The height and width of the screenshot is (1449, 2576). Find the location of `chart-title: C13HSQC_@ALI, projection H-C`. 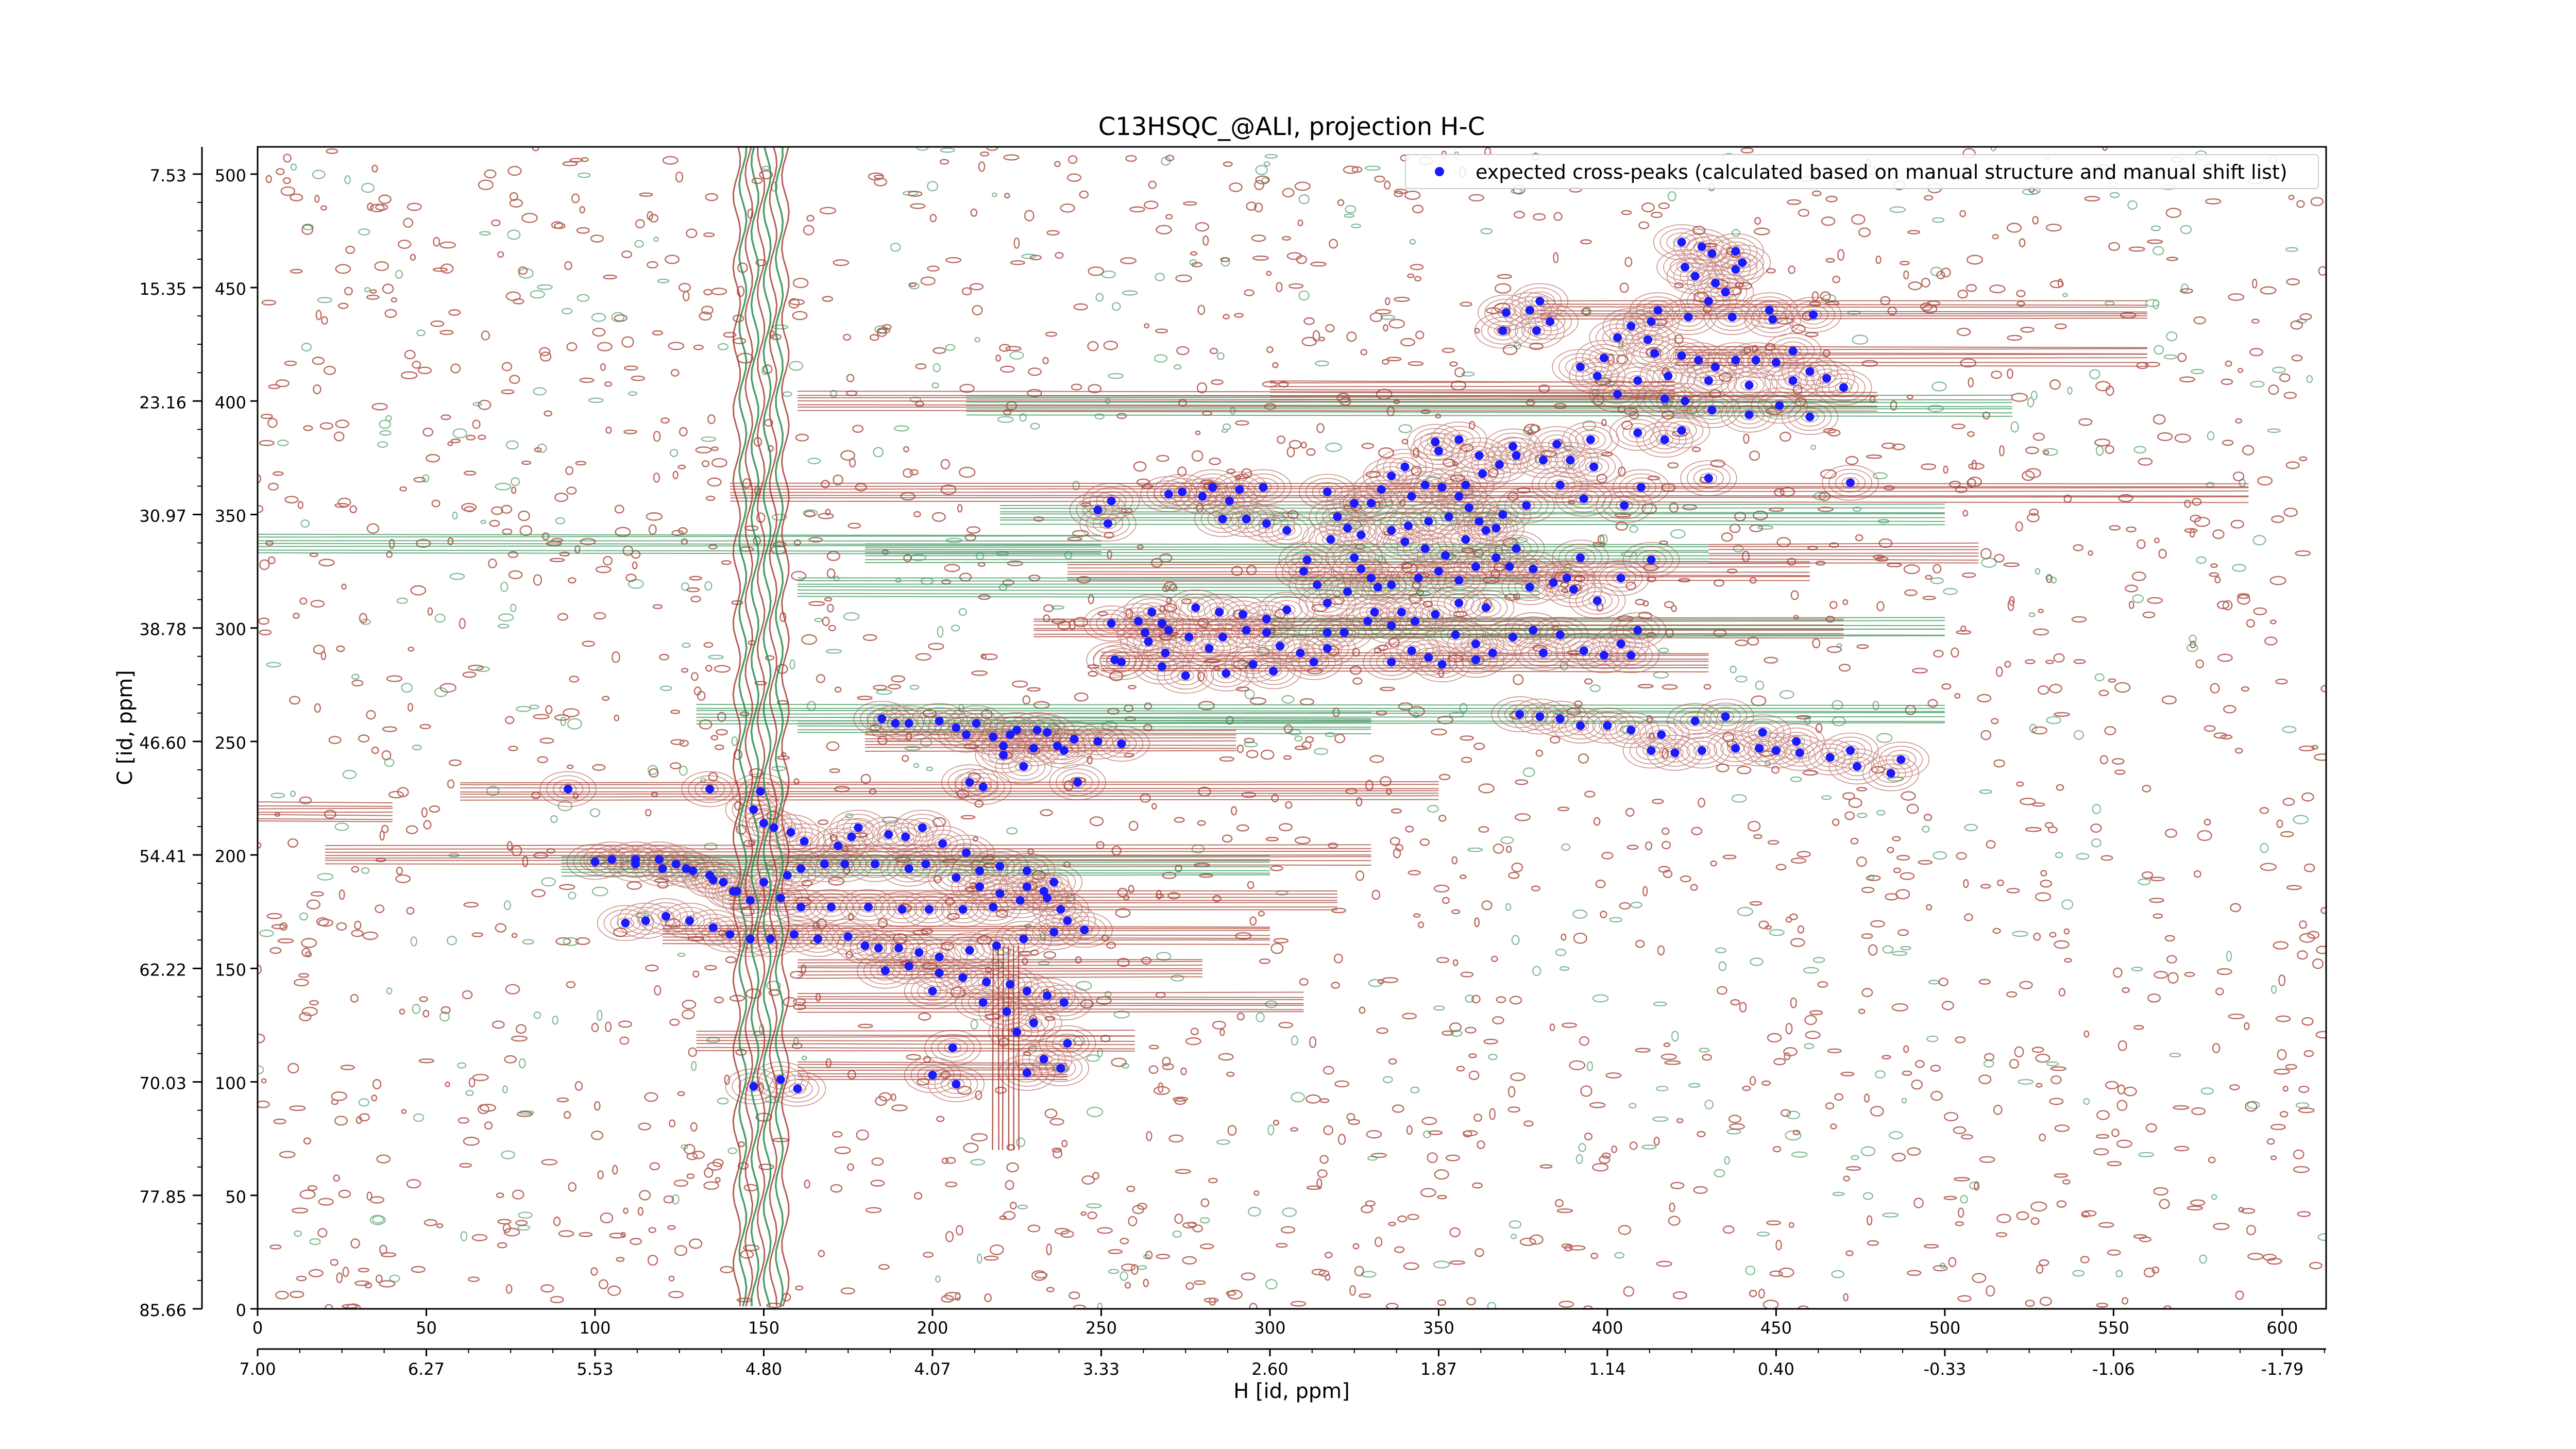

chart-title: C13HSQC_@ALI, projection H-C is located at coordinates (1291, 126).